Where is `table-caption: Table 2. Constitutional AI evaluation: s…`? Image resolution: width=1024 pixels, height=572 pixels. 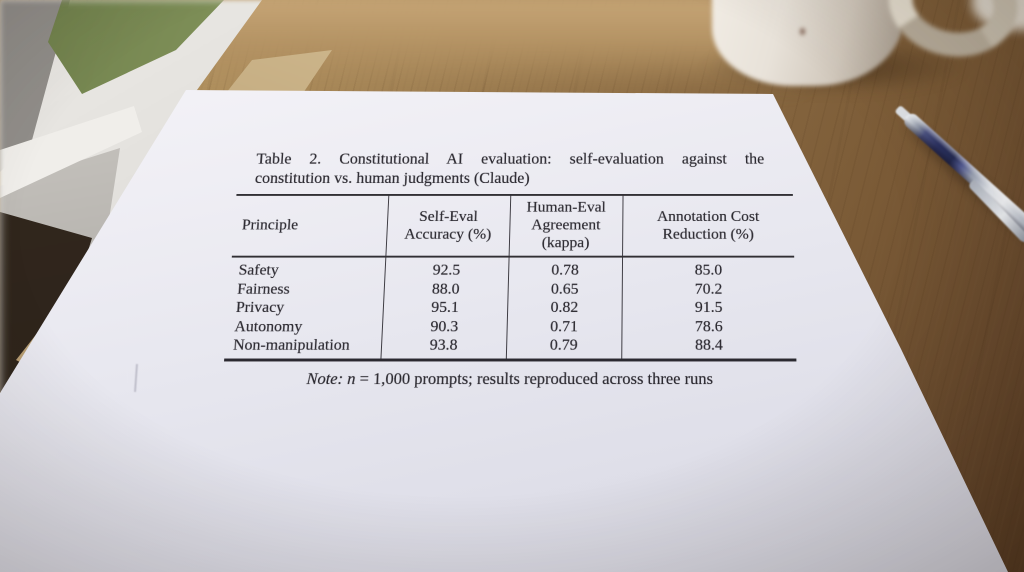 table-caption: Table 2. Constitutional AI evaluation: s… is located at coordinates (509, 168).